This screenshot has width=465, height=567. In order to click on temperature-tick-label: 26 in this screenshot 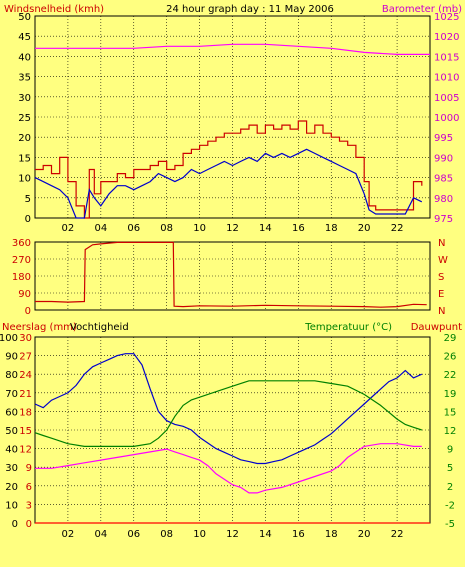, I will do `click(450, 357)`.